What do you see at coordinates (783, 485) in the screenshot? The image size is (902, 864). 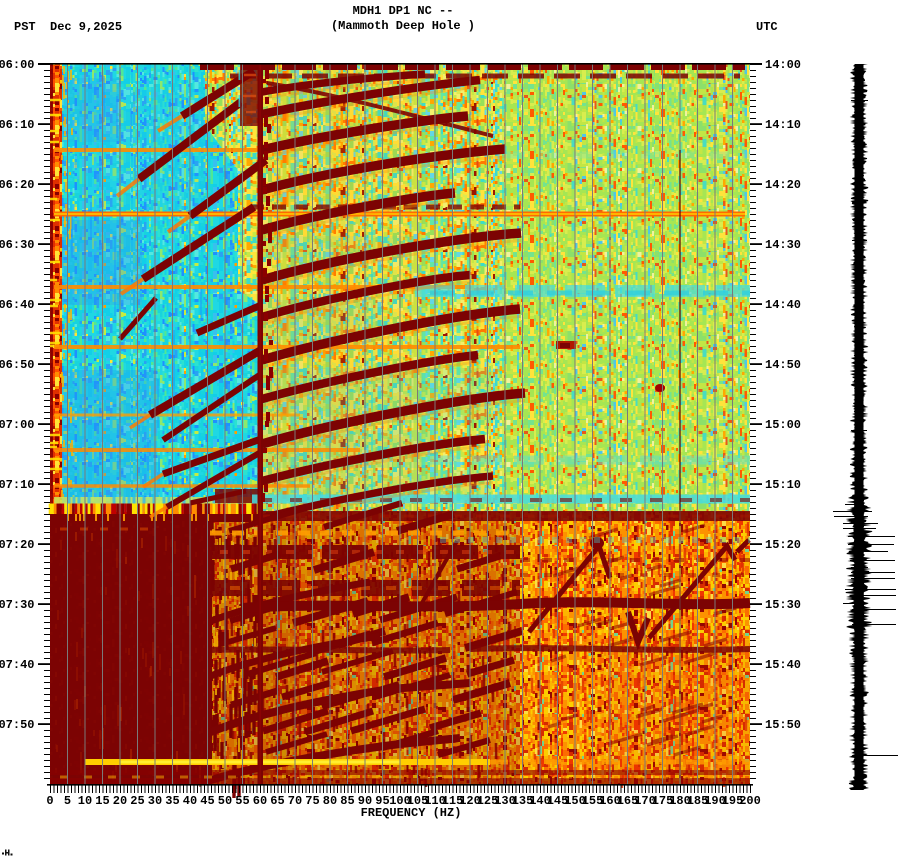 I see `svg-text: 15:10` at bounding box center [783, 485].